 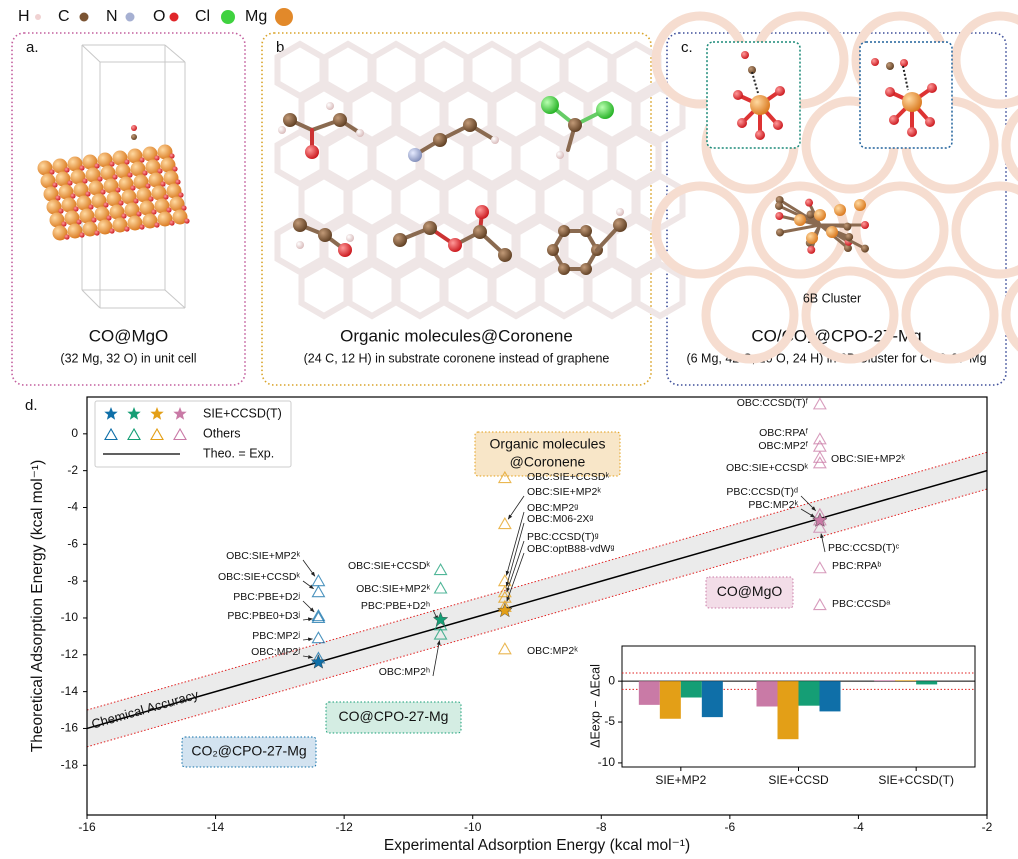 What do you see at coordinates (750, 591) in the screenshot?
I see `group-name: CO@MgO` at bounding box center [750, 591].